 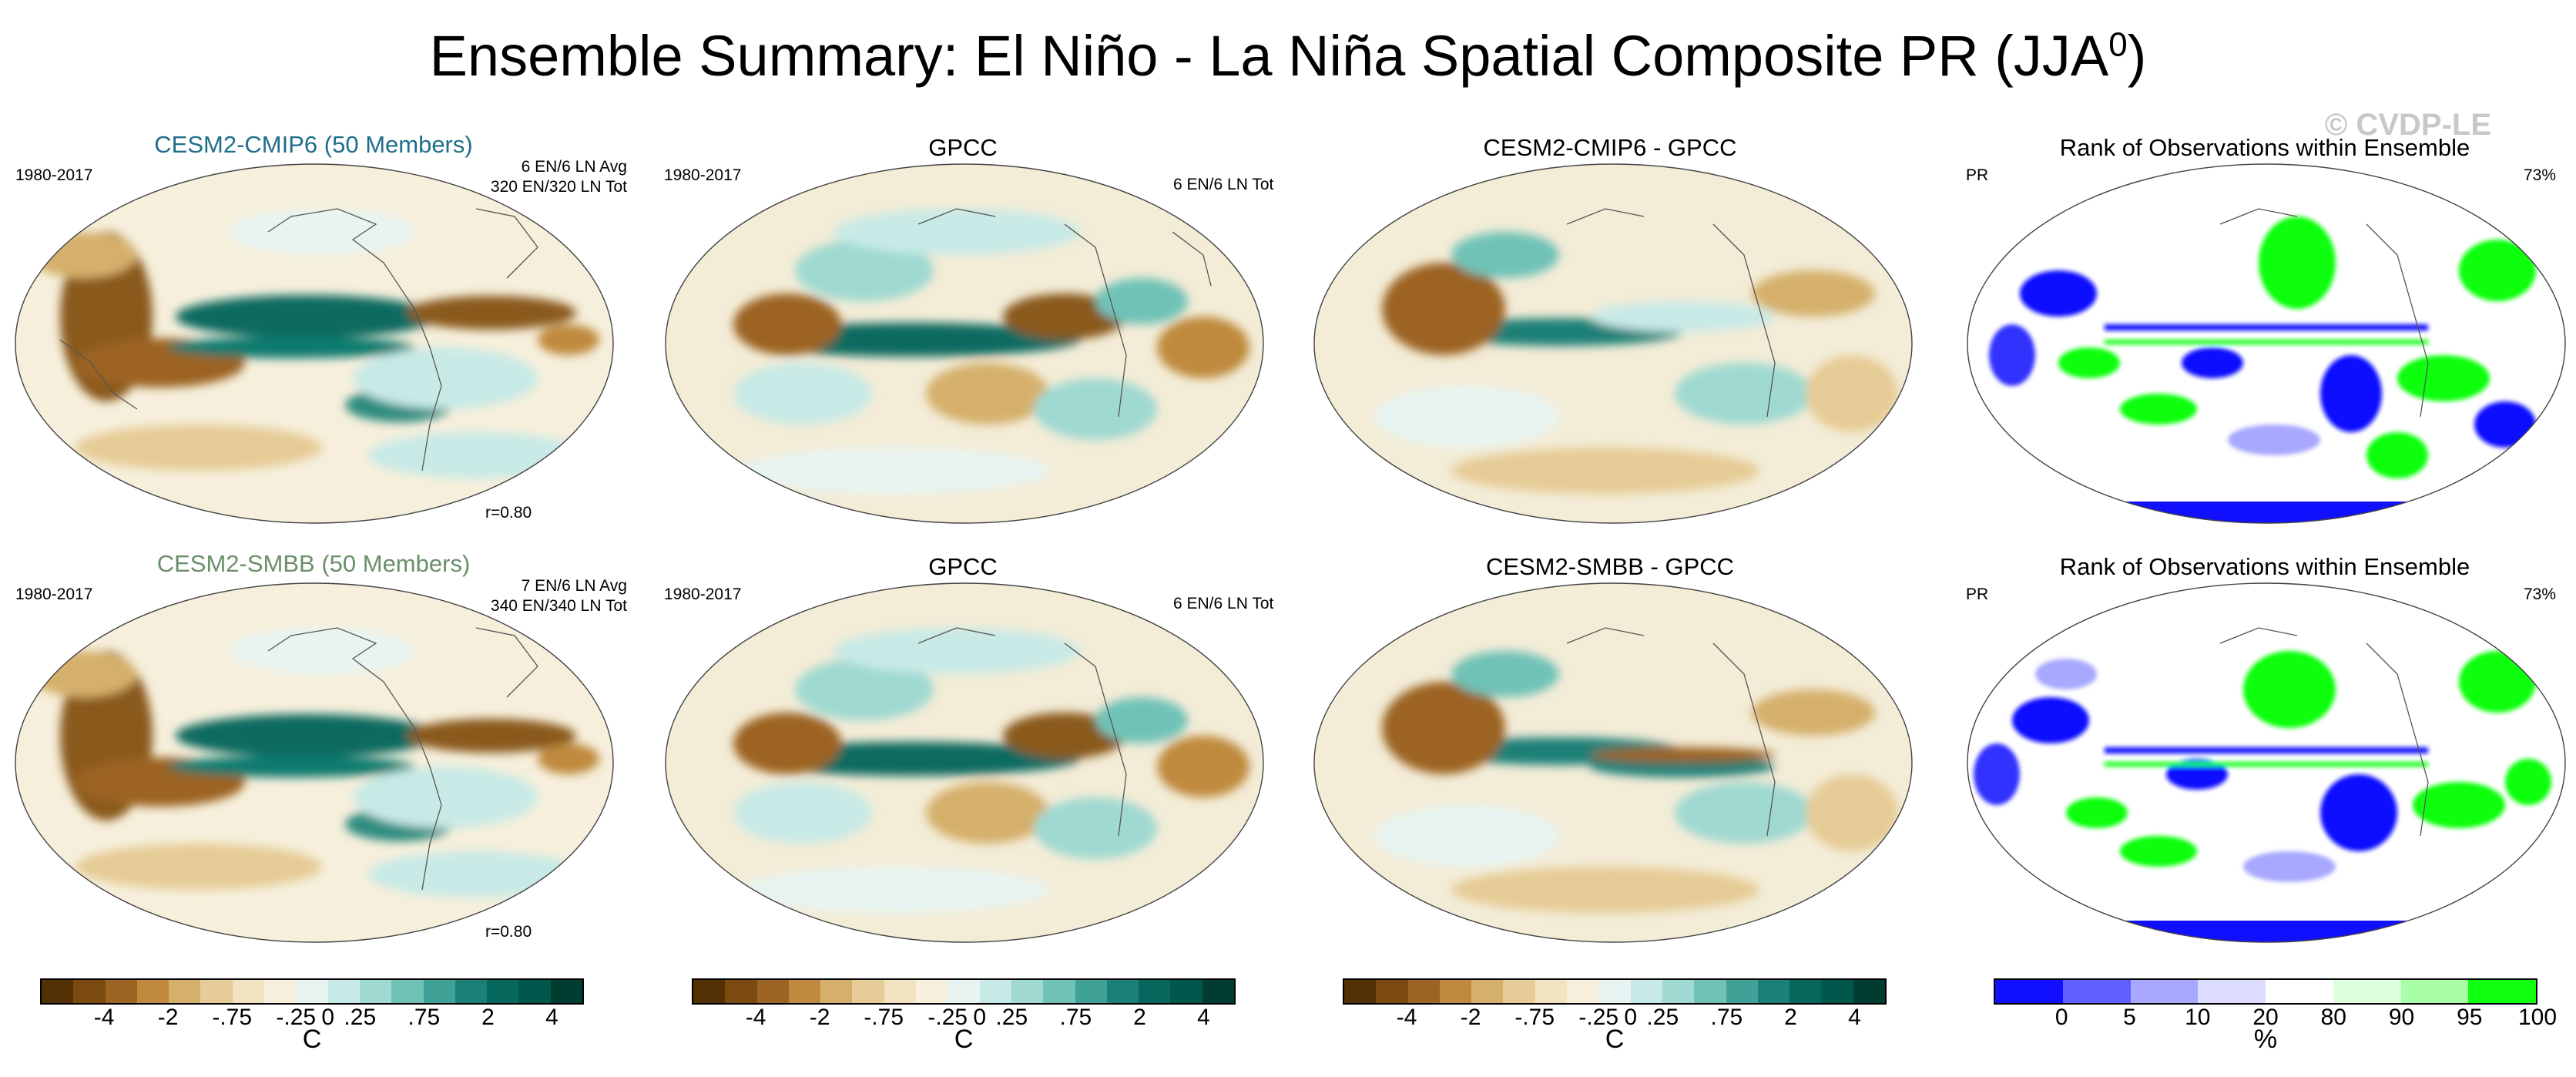 I want to click on colorbar-tick-label: 5, so click(x=2129, y=1017).